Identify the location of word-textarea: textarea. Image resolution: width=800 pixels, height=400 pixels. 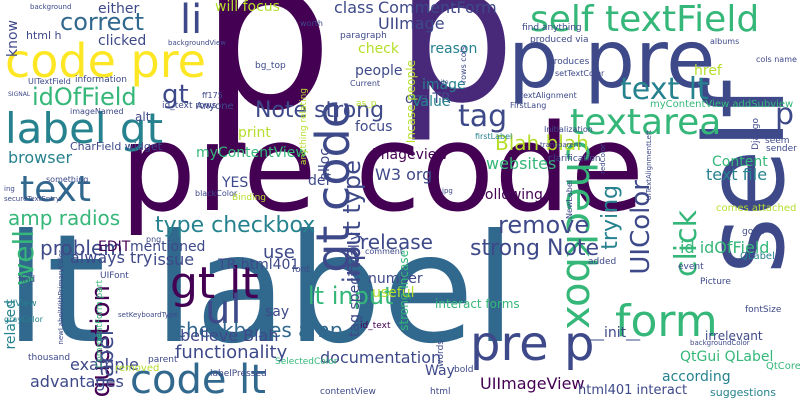
(646, 122).